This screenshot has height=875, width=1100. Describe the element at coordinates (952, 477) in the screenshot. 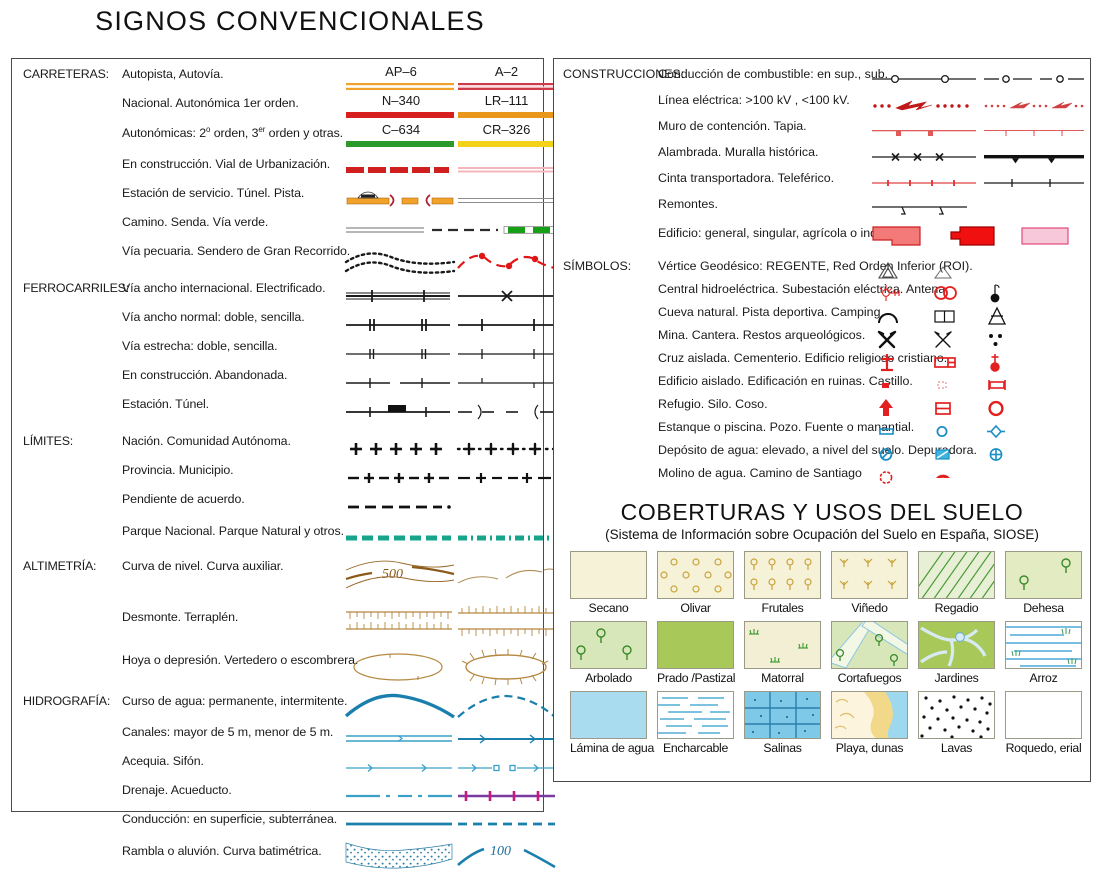

I see `symbol-camino-santiago` at that location.